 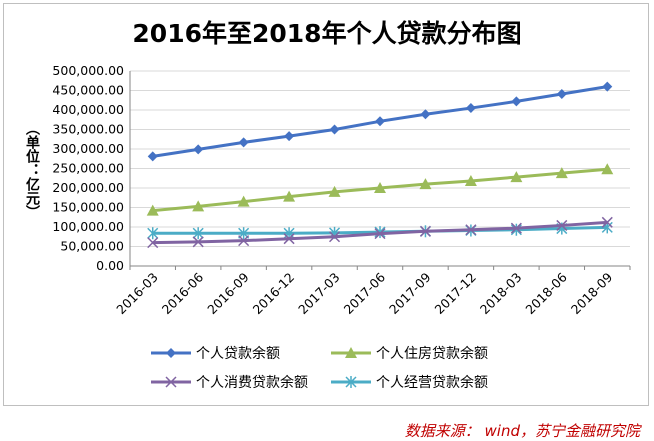 What do you see at coordinates (592, 293) in the screenshot?
I see `x-tick-label: 2018-09` at bounding box center [592, 293].